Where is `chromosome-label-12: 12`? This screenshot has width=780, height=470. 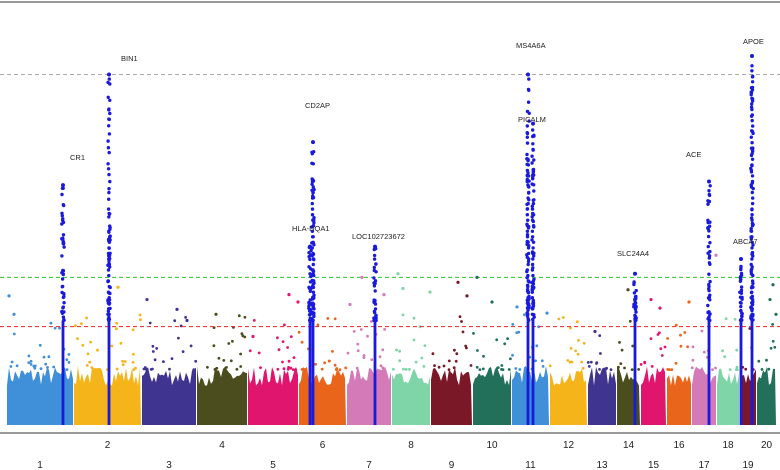 chromosome-label-12: 12 is located at coordinates (569, 445).